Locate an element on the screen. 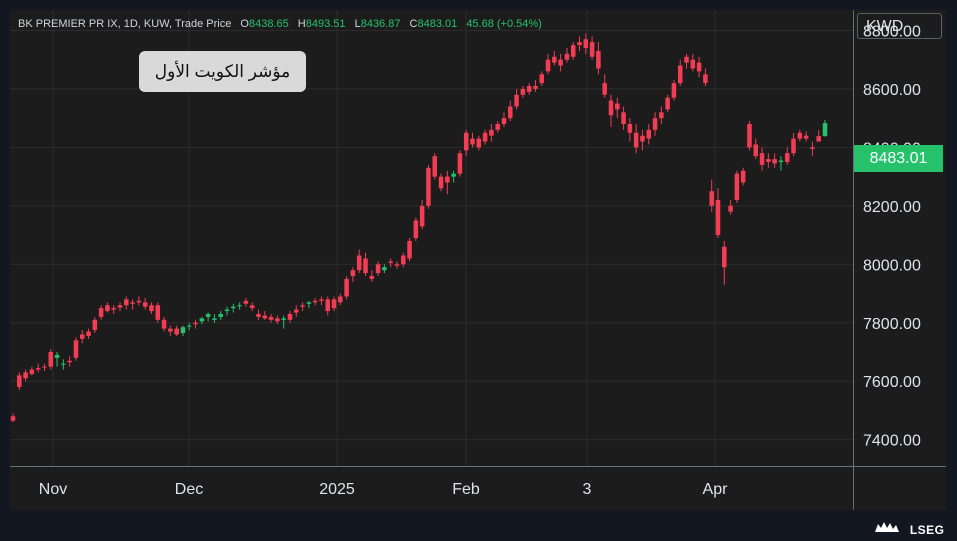 This screenshot has height=541, width=957. lion-logo-icon is located at coordinates (887, 527).